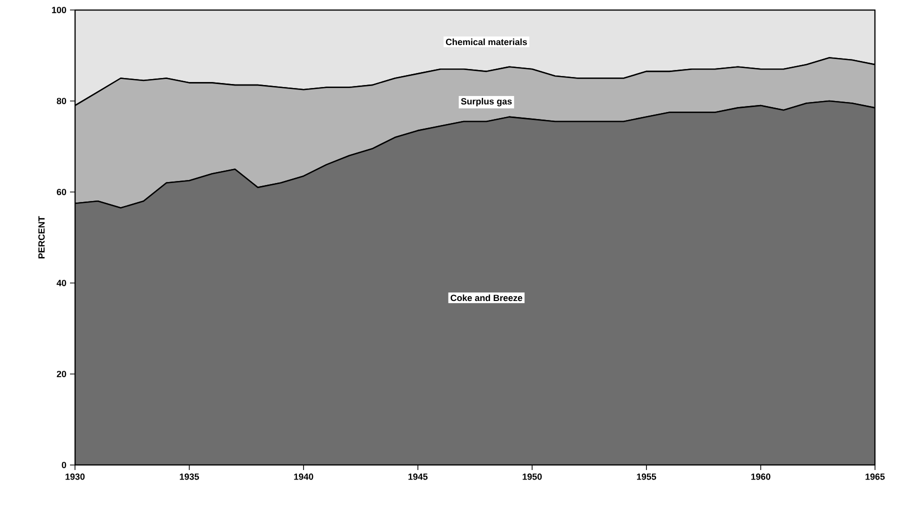 The height and width of the screenshot is (512, 909). Describe the element at coordinates (59, 10) in the screenshot. I see `y-tick-label: 100` at that location.